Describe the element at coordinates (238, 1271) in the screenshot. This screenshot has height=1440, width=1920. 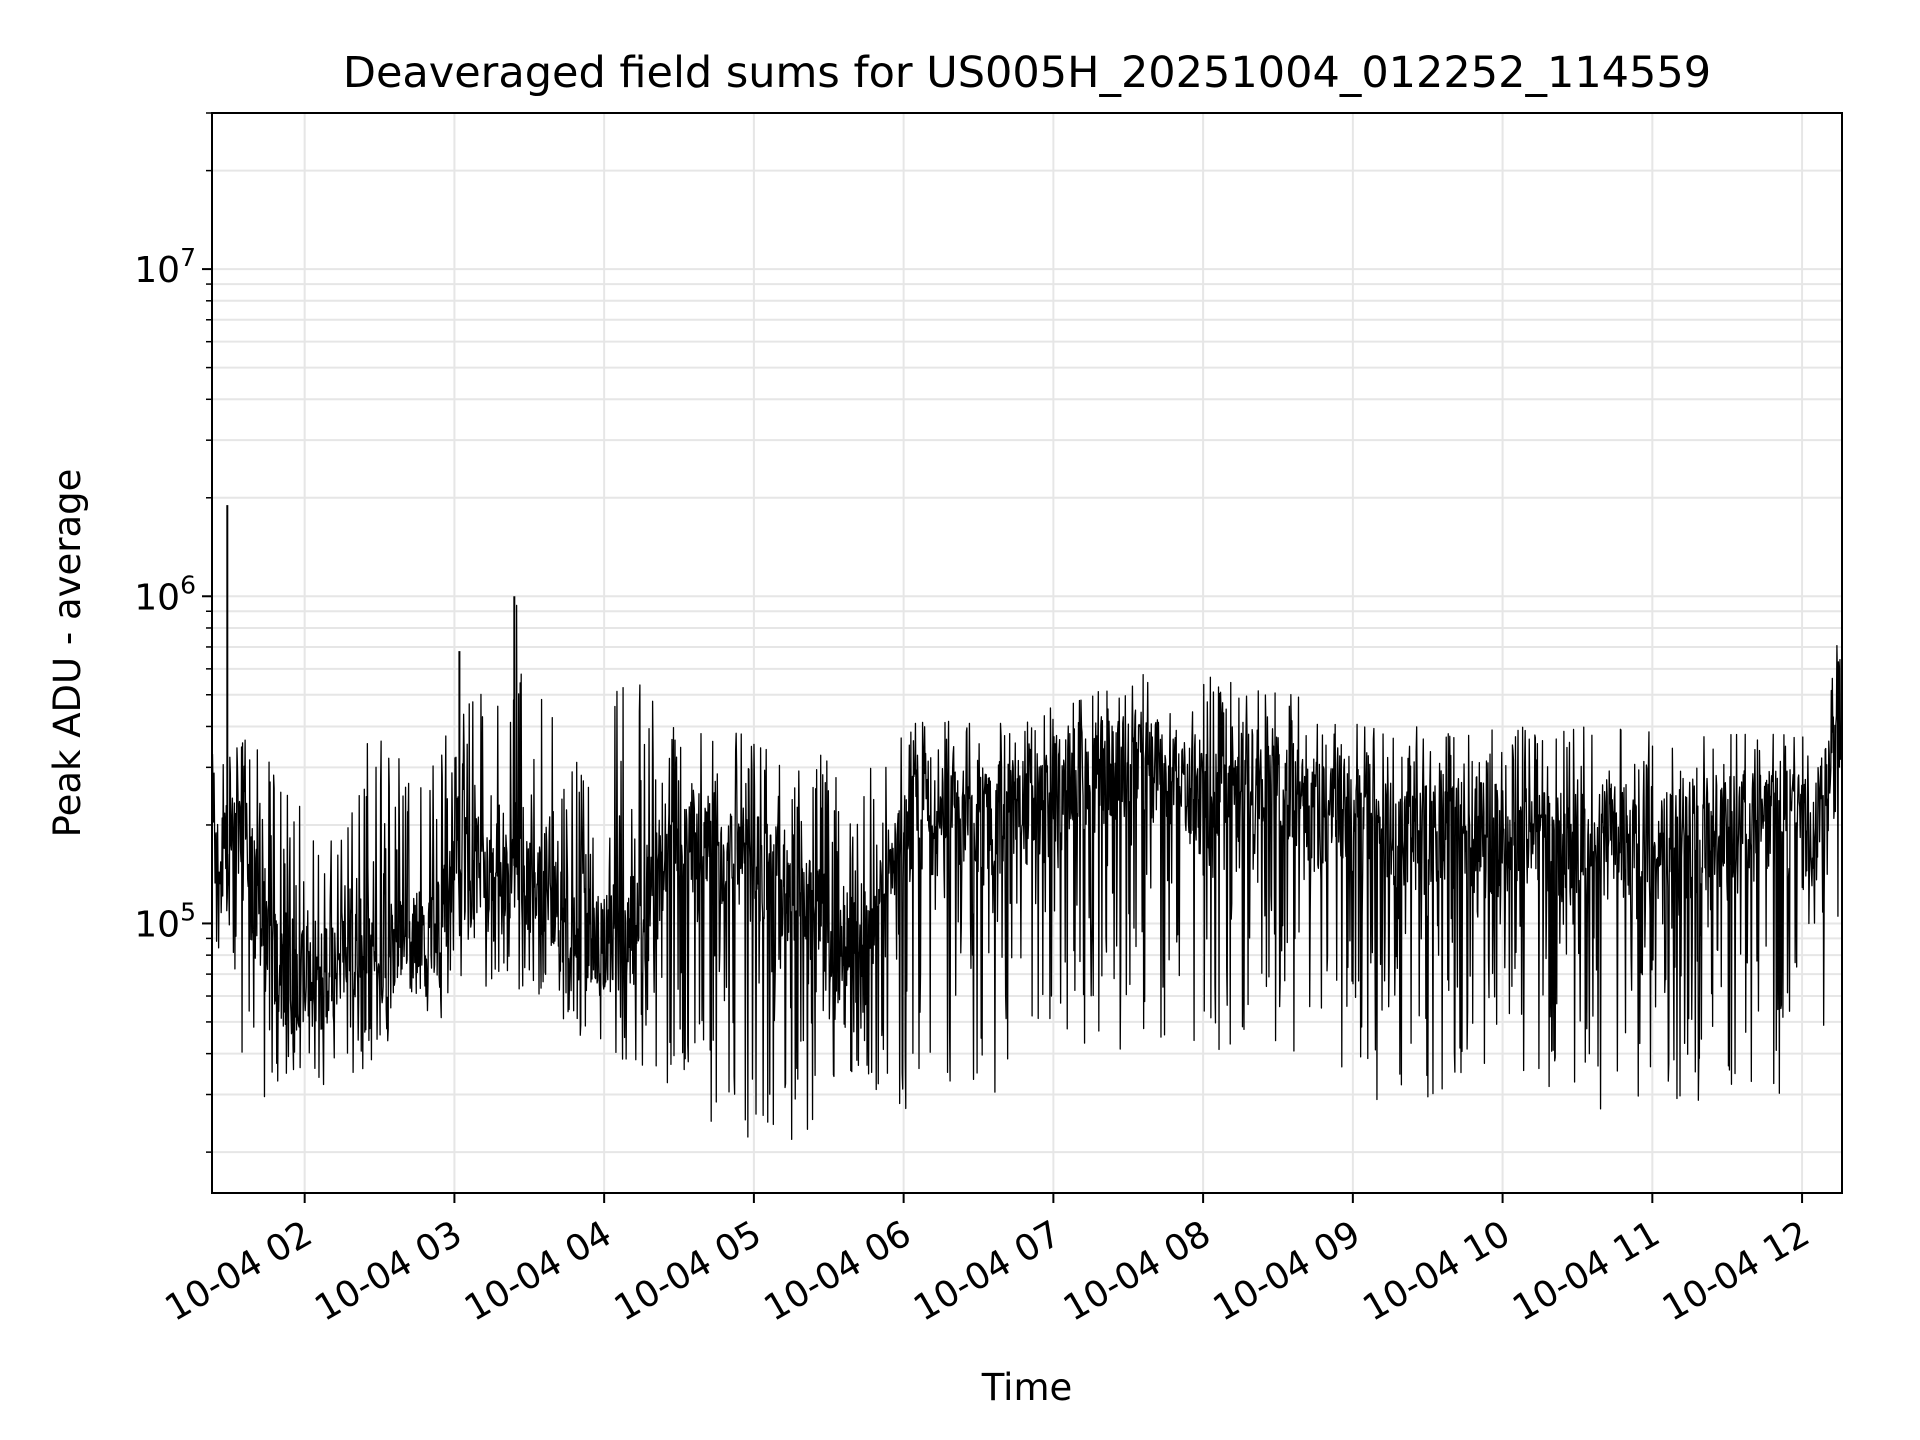
I see `x-tick-label: 10-04 02` at that location.